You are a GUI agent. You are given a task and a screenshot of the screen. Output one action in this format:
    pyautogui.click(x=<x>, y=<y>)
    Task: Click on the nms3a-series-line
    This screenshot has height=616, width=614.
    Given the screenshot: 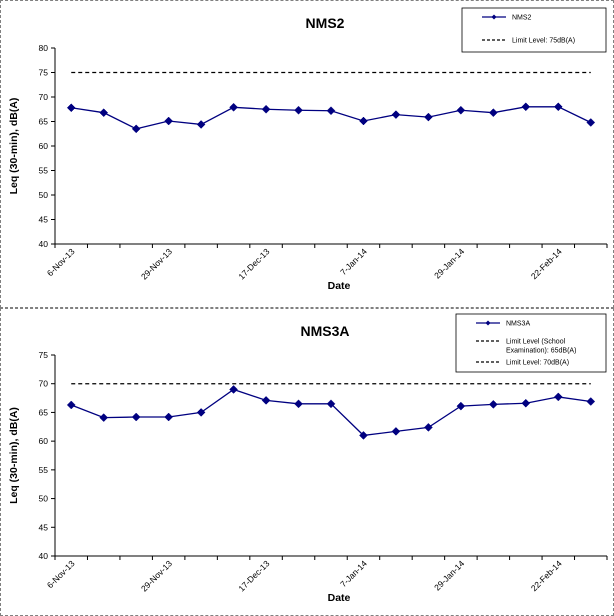 What is the action you would take?
    pyautogui.click(x=330, y=412)
    